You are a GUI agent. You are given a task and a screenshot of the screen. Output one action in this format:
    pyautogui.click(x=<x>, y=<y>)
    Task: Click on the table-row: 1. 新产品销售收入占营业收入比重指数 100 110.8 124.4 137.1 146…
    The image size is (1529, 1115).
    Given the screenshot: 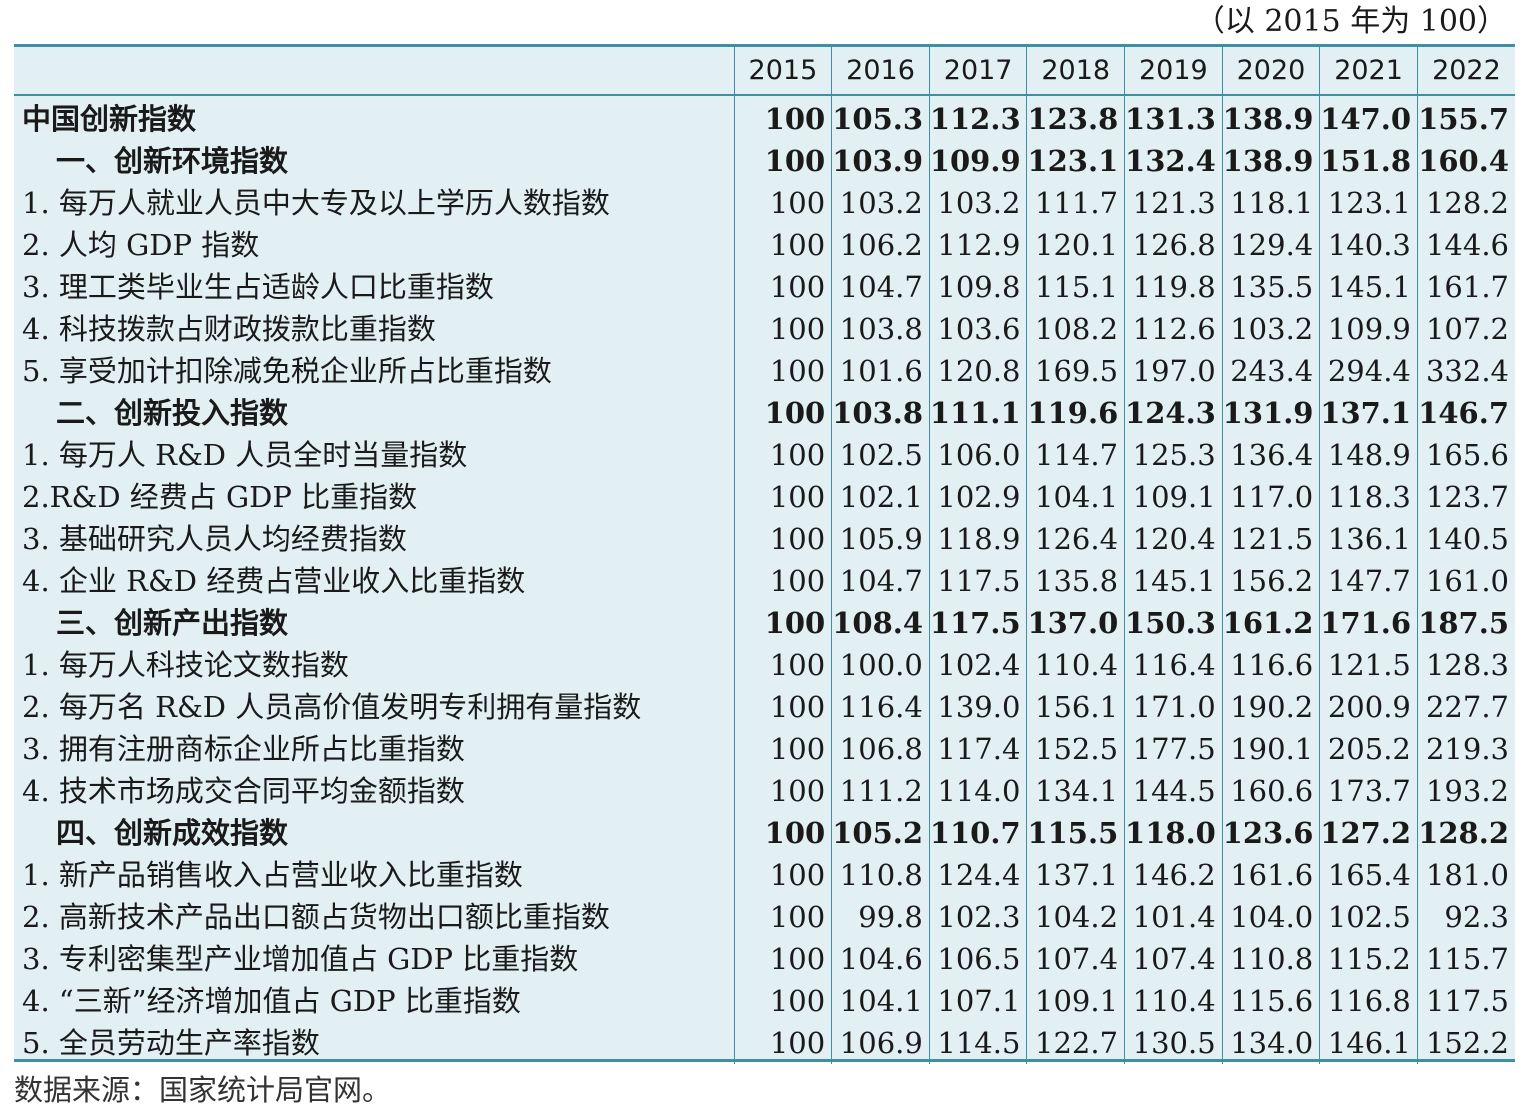 What is the action you would take?
    pyautogui.click(x=764, y=875)
    